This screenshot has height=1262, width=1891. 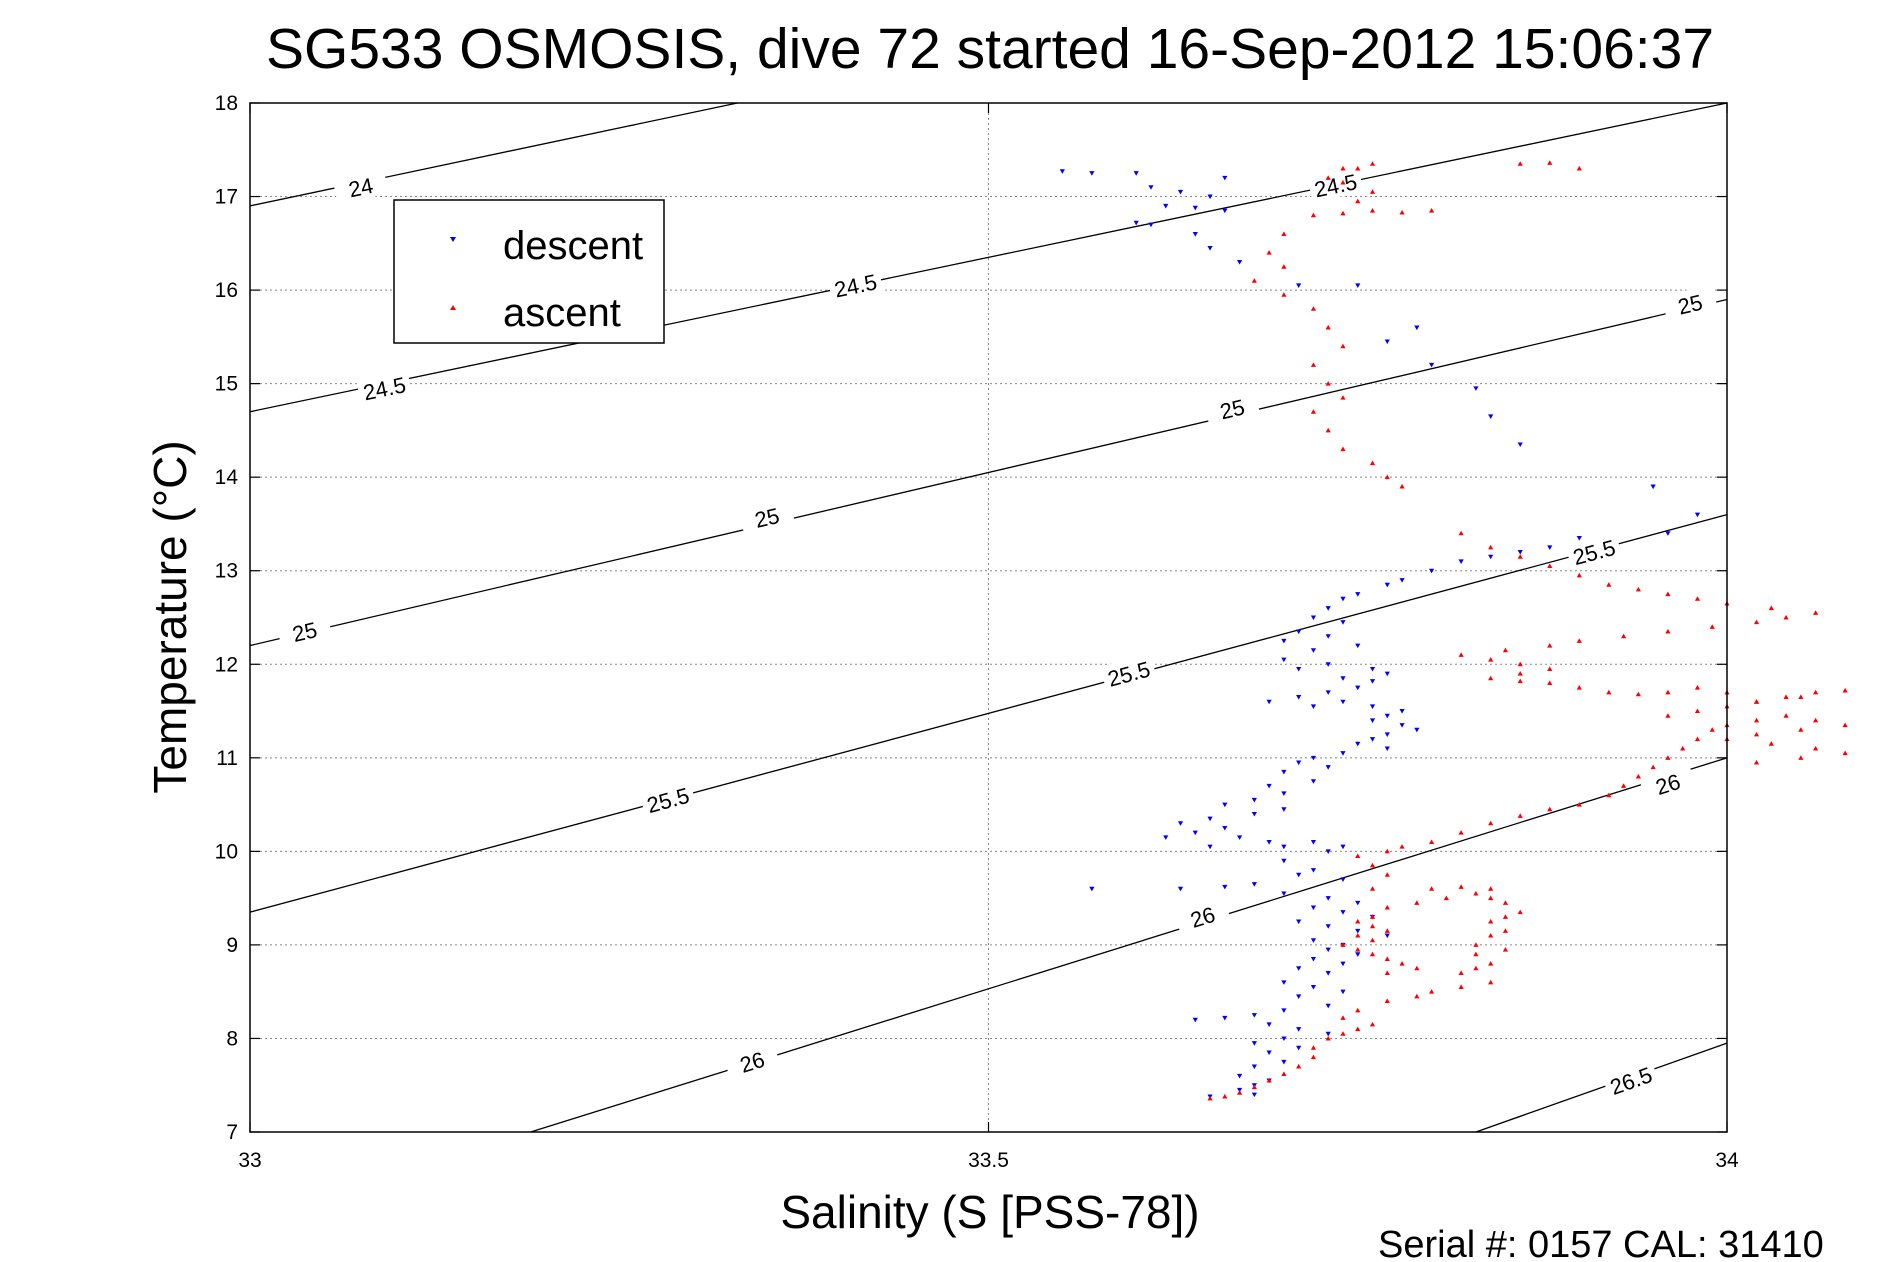 What do you see at coordinates (226, 103) in the screenshot?
I see `y-tick-label: 18` at bounding box center [226, 103].